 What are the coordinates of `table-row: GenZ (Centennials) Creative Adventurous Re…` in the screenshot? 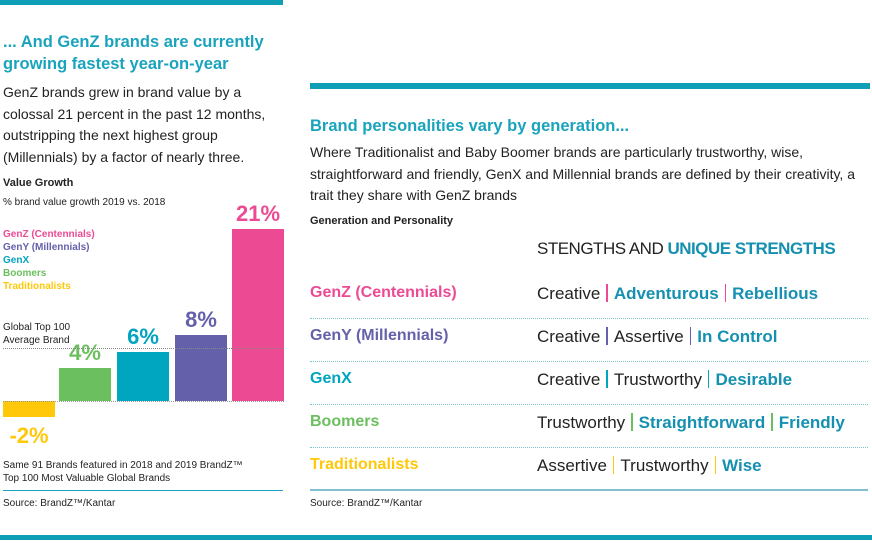 It's located at (589, 305).